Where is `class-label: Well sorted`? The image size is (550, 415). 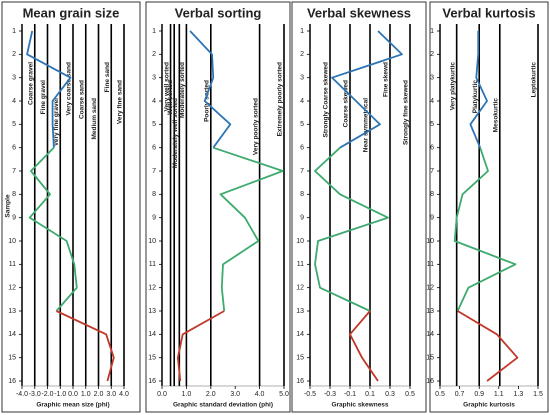 class-label: Well sorted is located at coordinates (170, 97).